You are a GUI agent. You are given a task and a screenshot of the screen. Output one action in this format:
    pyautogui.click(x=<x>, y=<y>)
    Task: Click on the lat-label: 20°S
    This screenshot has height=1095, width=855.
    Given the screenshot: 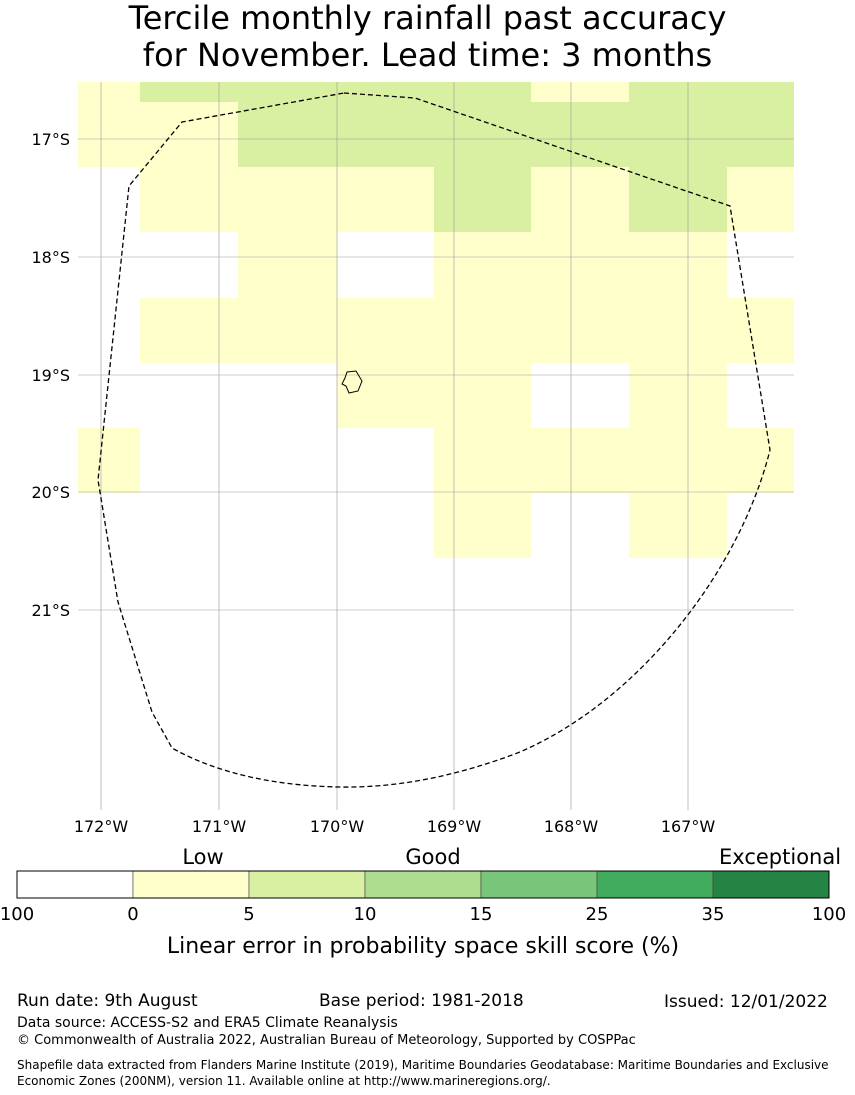 What is the action you would take?
    pyautogui.click(x=50, y=492)
    